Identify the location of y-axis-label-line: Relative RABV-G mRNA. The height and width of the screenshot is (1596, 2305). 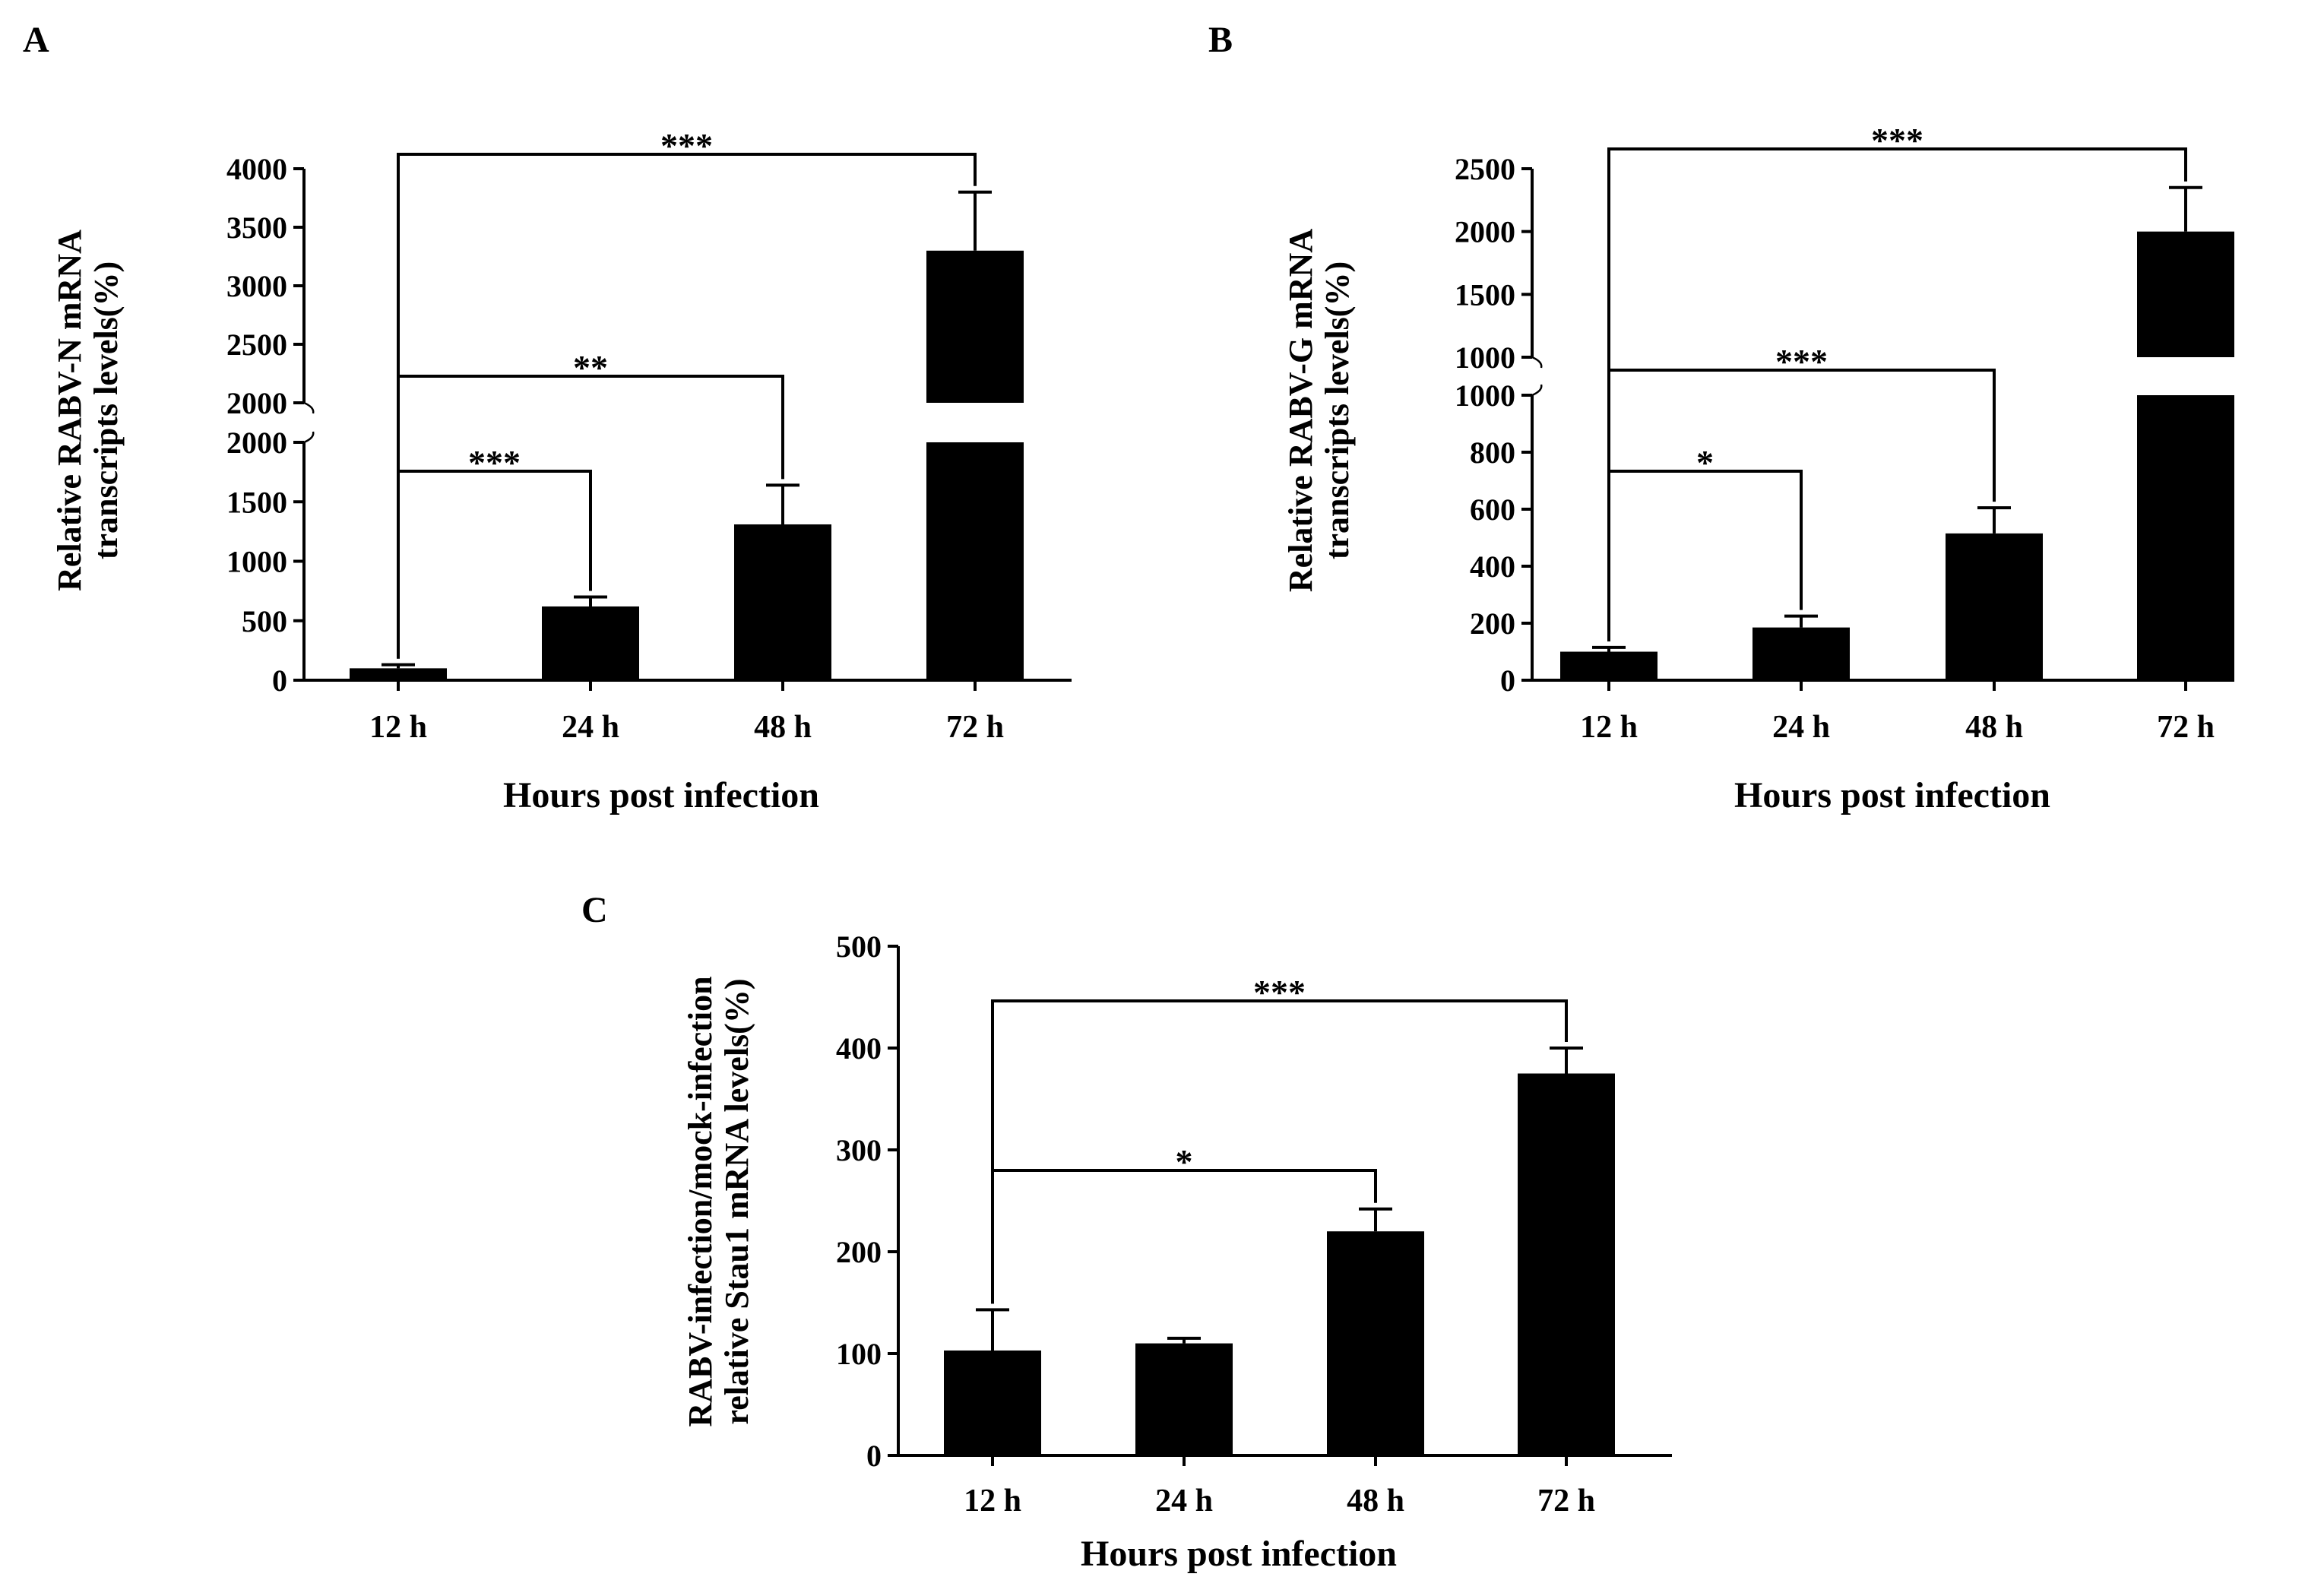
(1300, 410).